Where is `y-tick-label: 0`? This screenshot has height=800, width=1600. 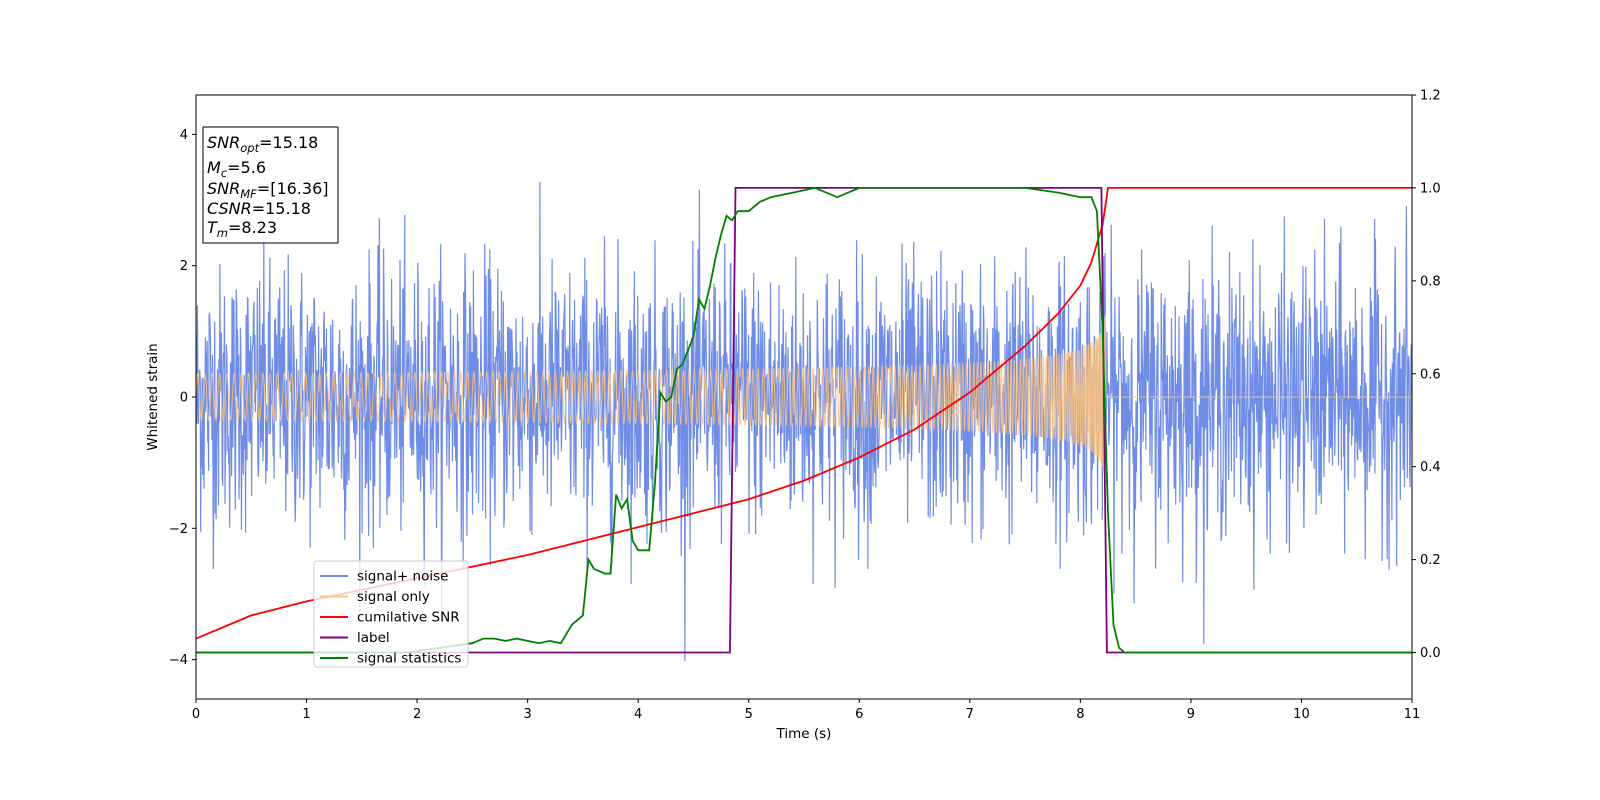
y-tick-label: 0 is located at coordinates (184, 398).